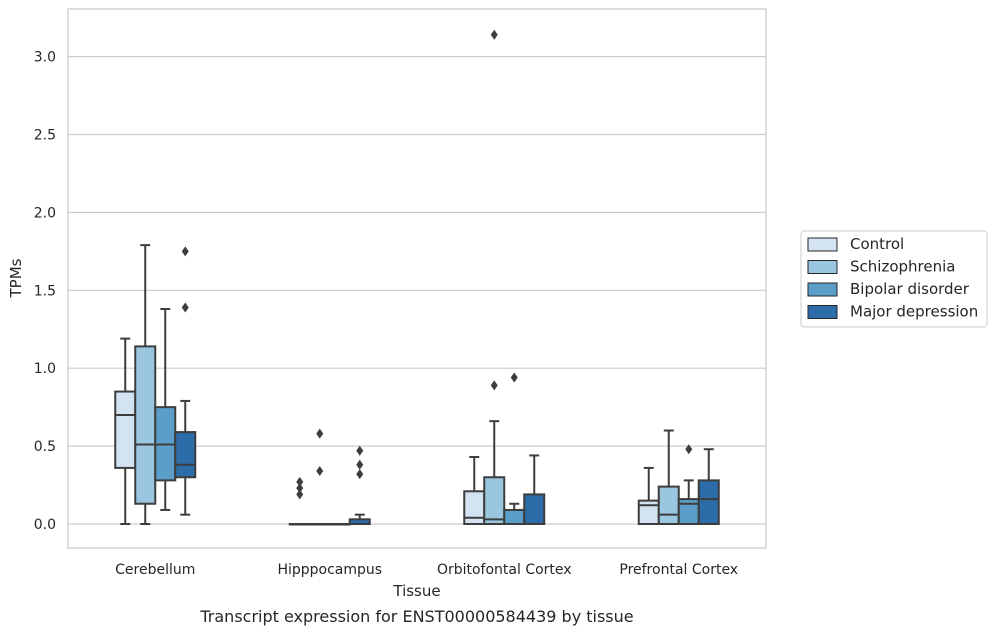 This screenshot has height=638, width=997. I want to click on legend-label: Major depression, so click(914, 312).